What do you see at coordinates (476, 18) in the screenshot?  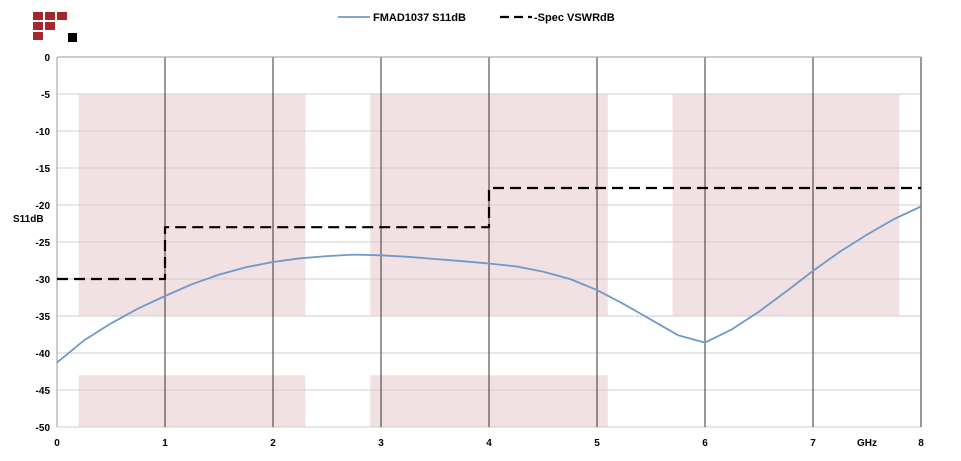 I see `legend: FMAD1037 S11dB -Spec VSWRdB` at bounding box center [476, 18].